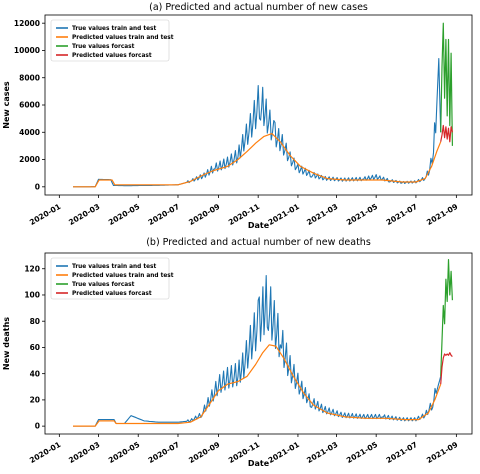 The width and height of the screenshot is (480, 474). Describe the element at coordinates (27, 23) in the screenshot. I see `y-tick-label: 12000` at that location.